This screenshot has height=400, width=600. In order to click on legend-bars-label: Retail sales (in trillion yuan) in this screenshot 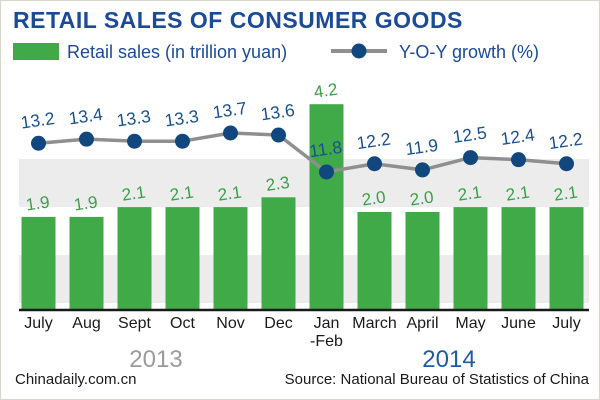, I will do `click(177, 52)`.